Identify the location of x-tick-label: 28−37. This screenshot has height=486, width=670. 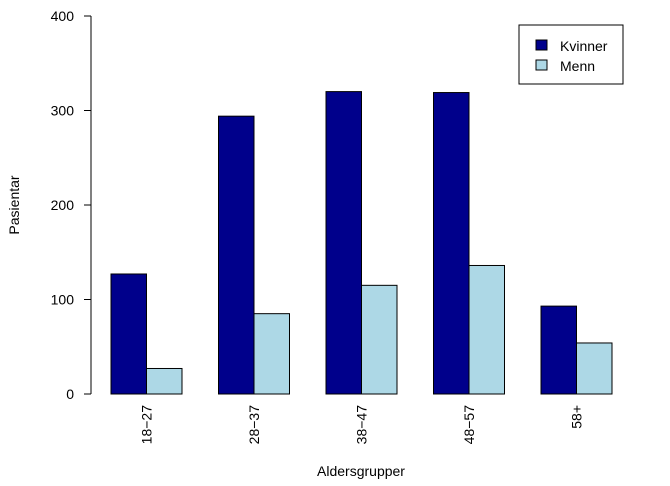
(254, 425).